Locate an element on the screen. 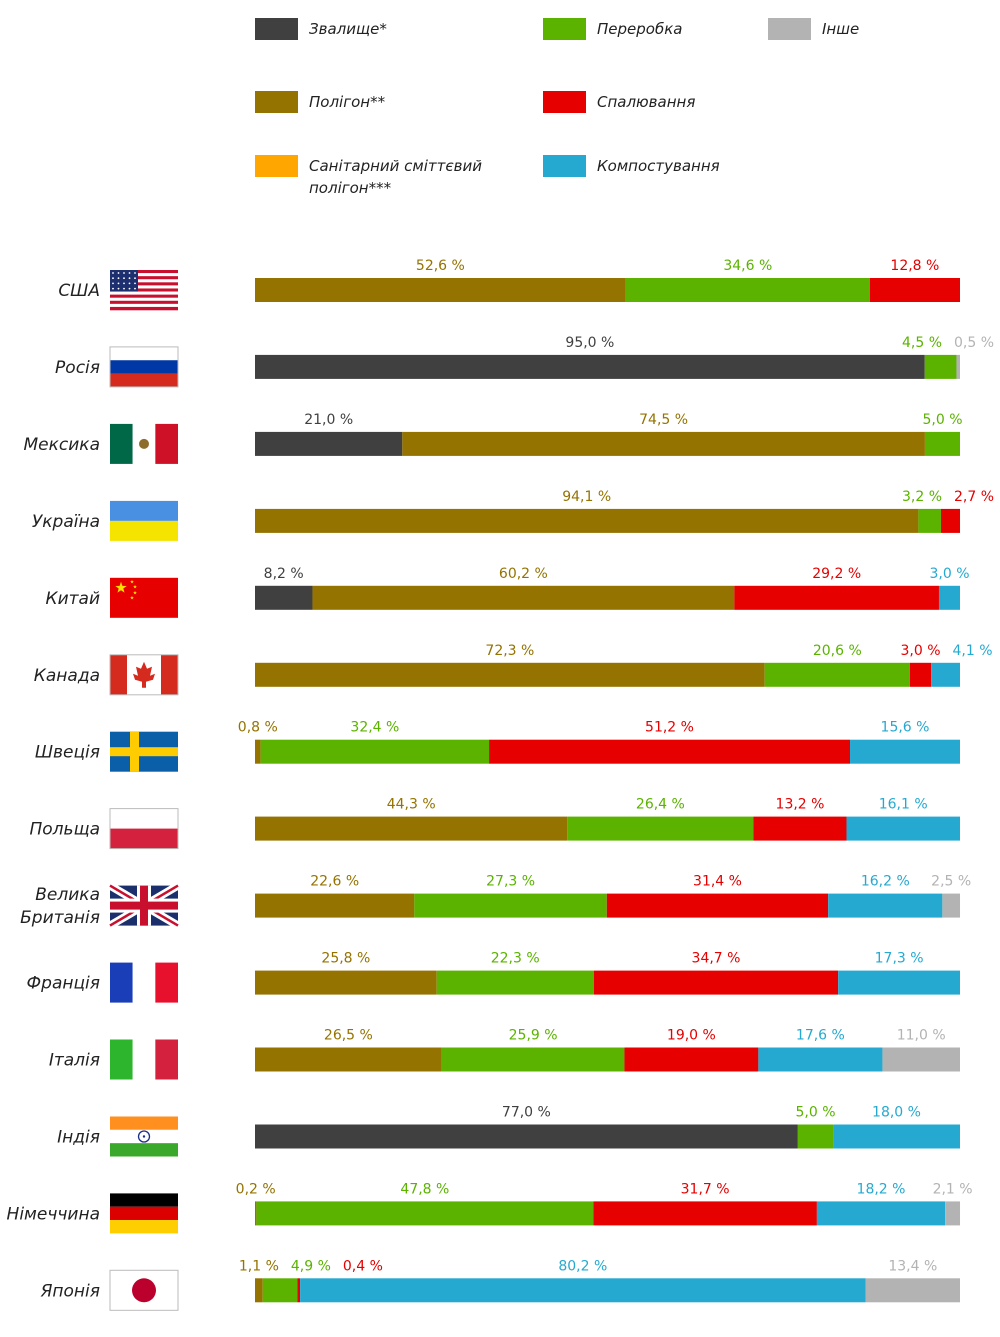  flag-italy-icon is located at coordinates (144, 1059).